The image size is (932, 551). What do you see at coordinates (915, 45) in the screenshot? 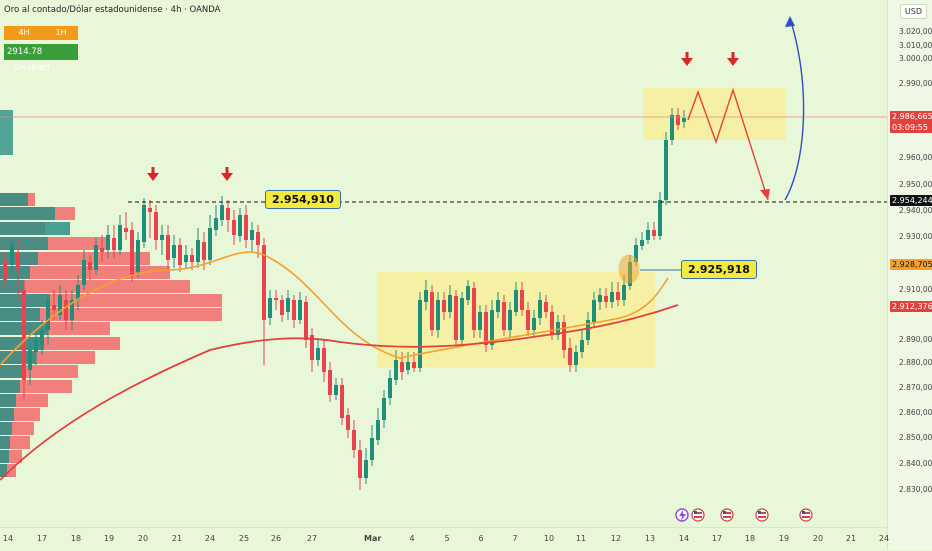
I see `price-tick: 3.010,000` at bounding box center [915, 45].